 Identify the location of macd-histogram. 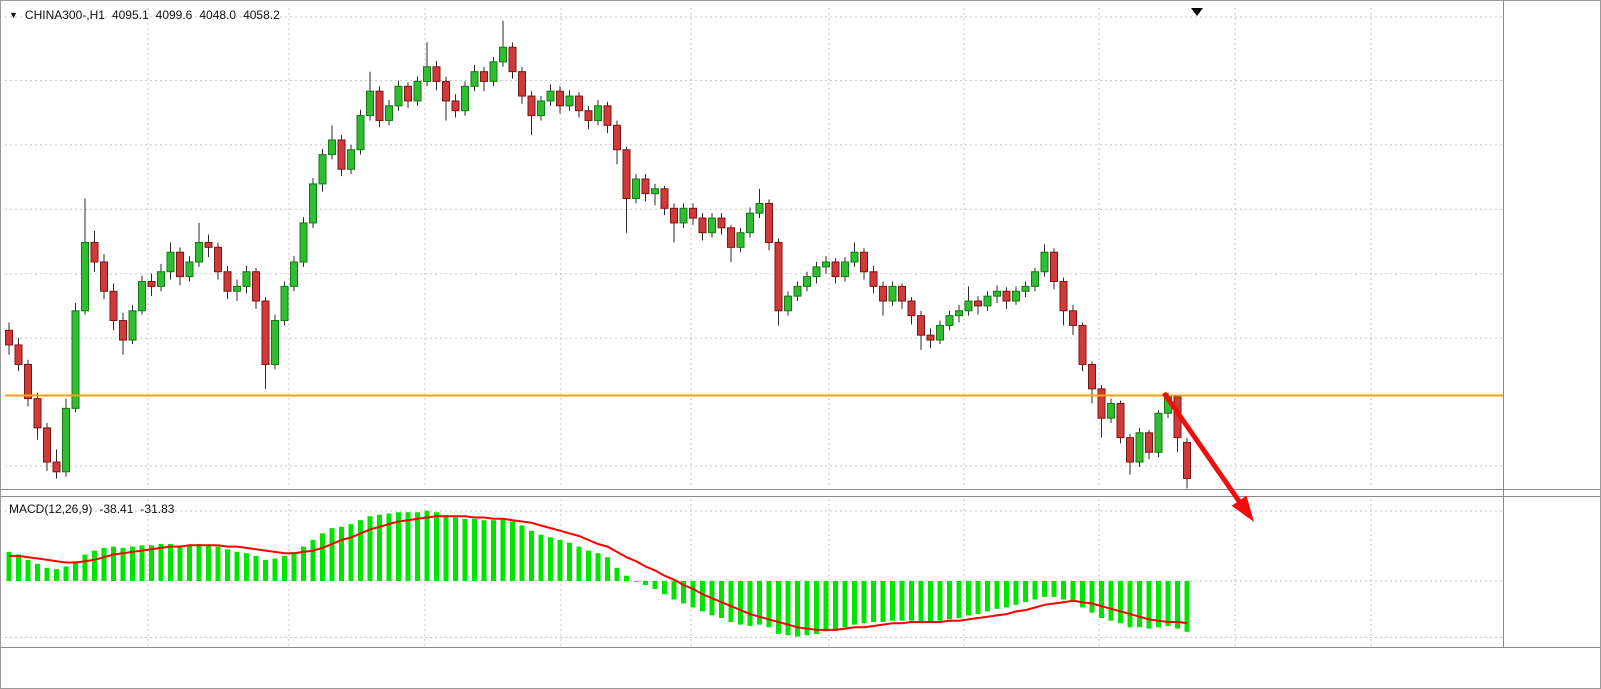
(598, 573).